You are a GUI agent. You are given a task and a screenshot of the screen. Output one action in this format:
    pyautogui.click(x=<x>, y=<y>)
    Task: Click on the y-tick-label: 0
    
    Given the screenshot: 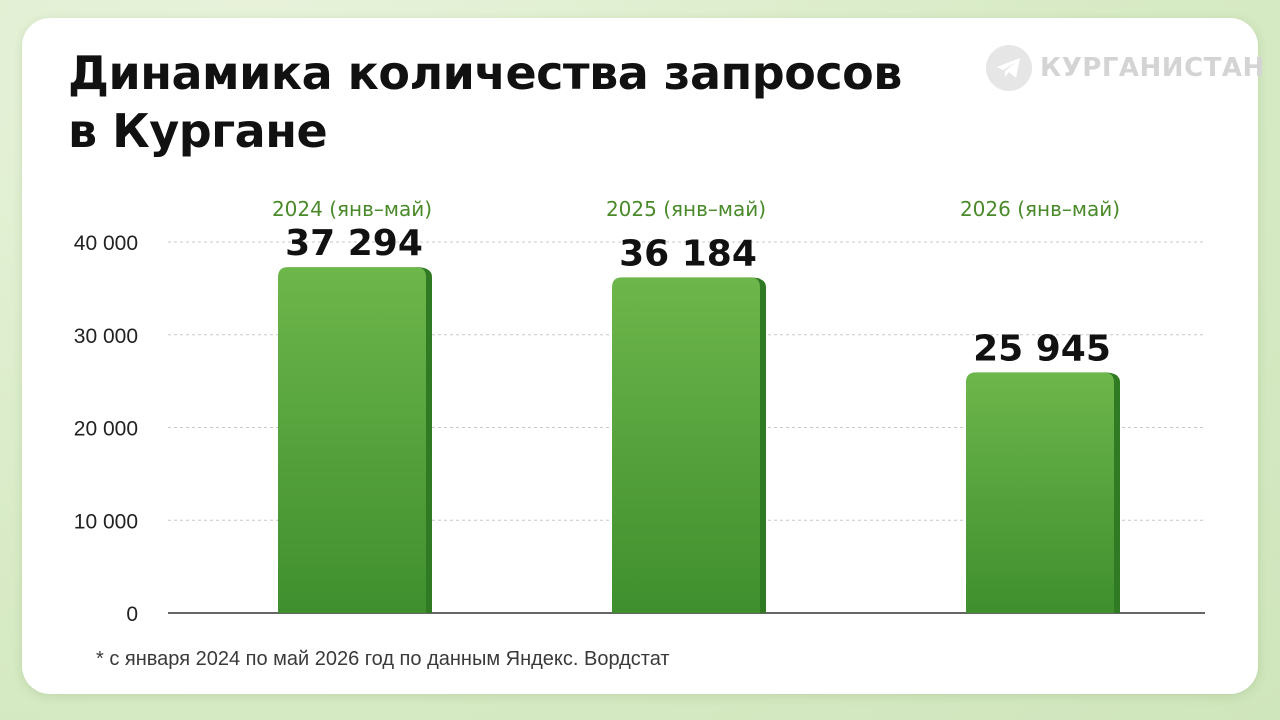 What is the action you would take?
    pyautogui.click(x=132, y=614)
    